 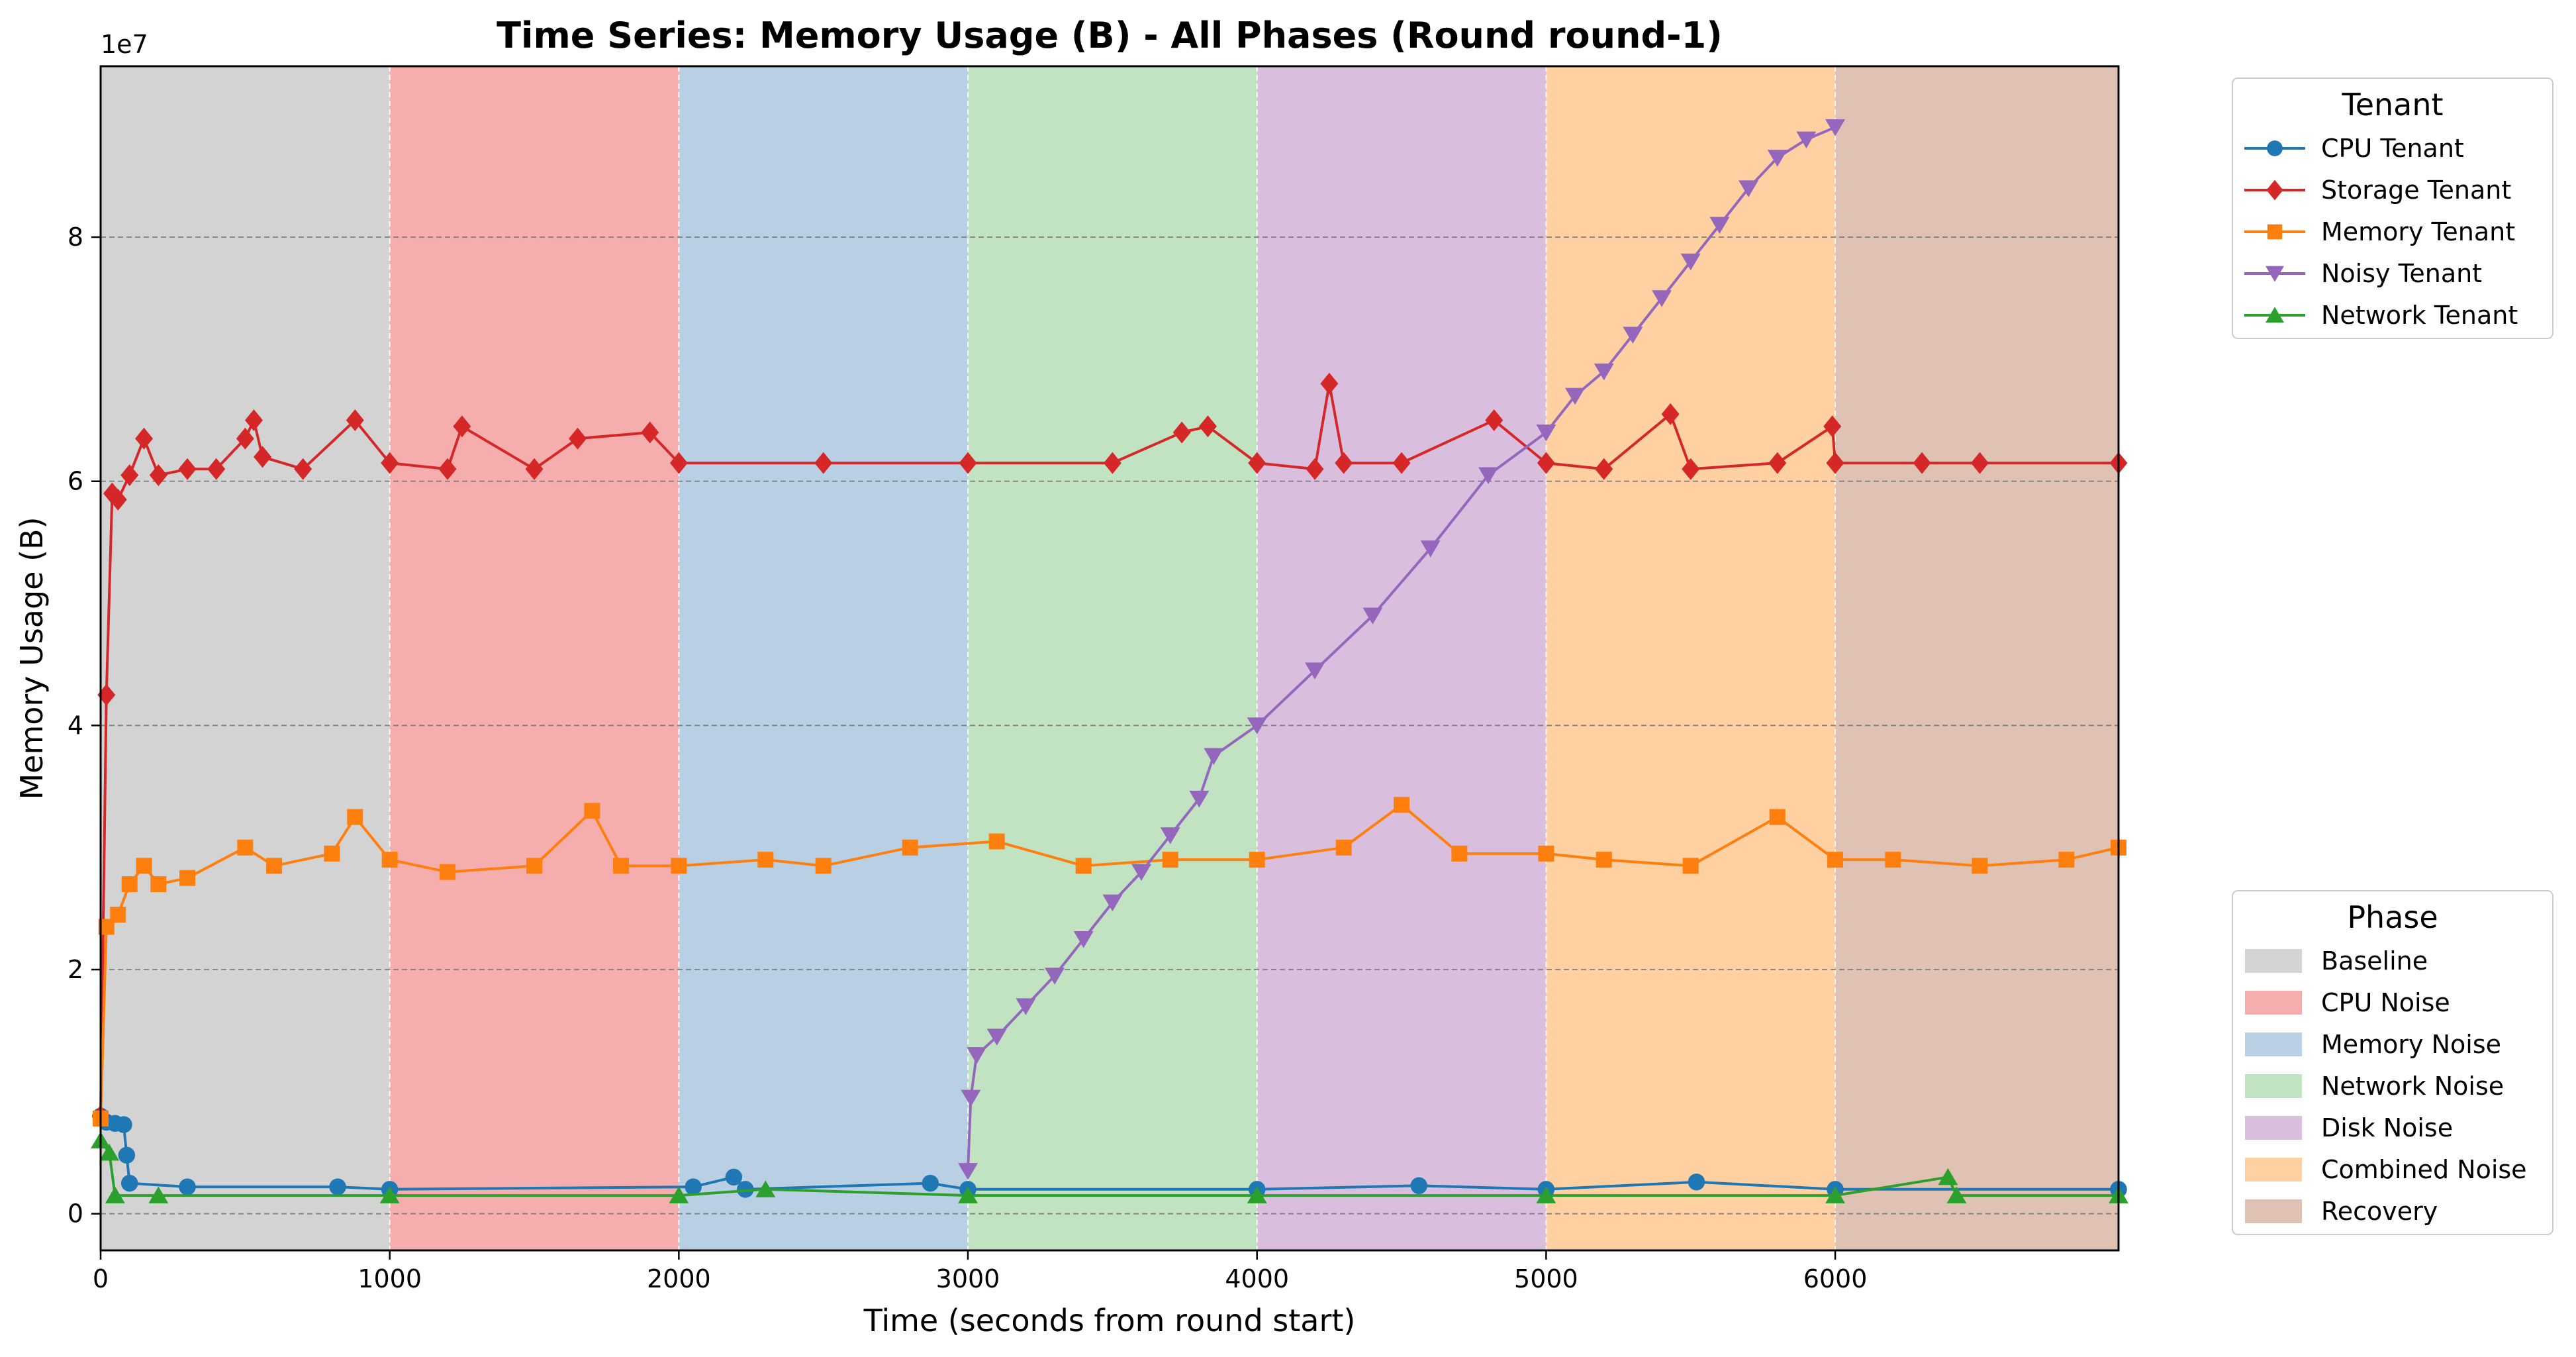 I want to click on legend-tenant-label-4: Network Tenant, so click(x=2419, y=315).